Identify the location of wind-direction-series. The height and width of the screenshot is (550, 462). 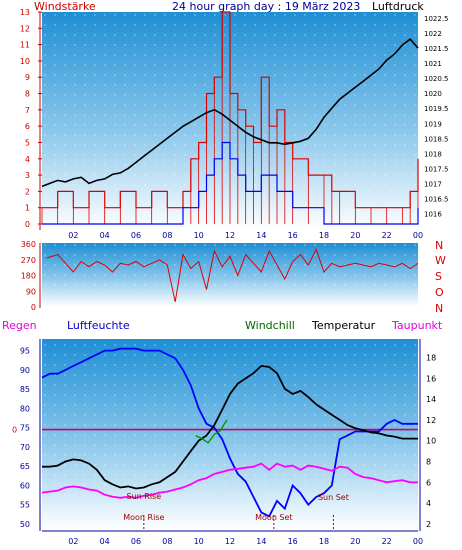
(232, 275).